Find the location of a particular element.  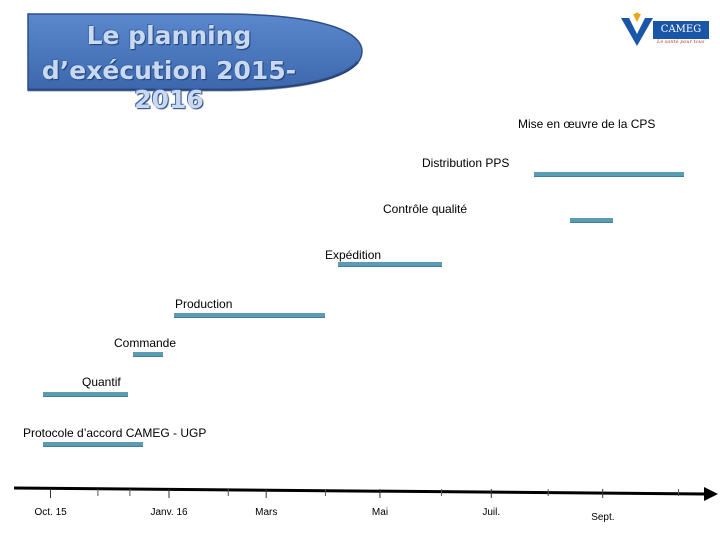

timeline-arrow-icon is located at coordinates (711, 494).